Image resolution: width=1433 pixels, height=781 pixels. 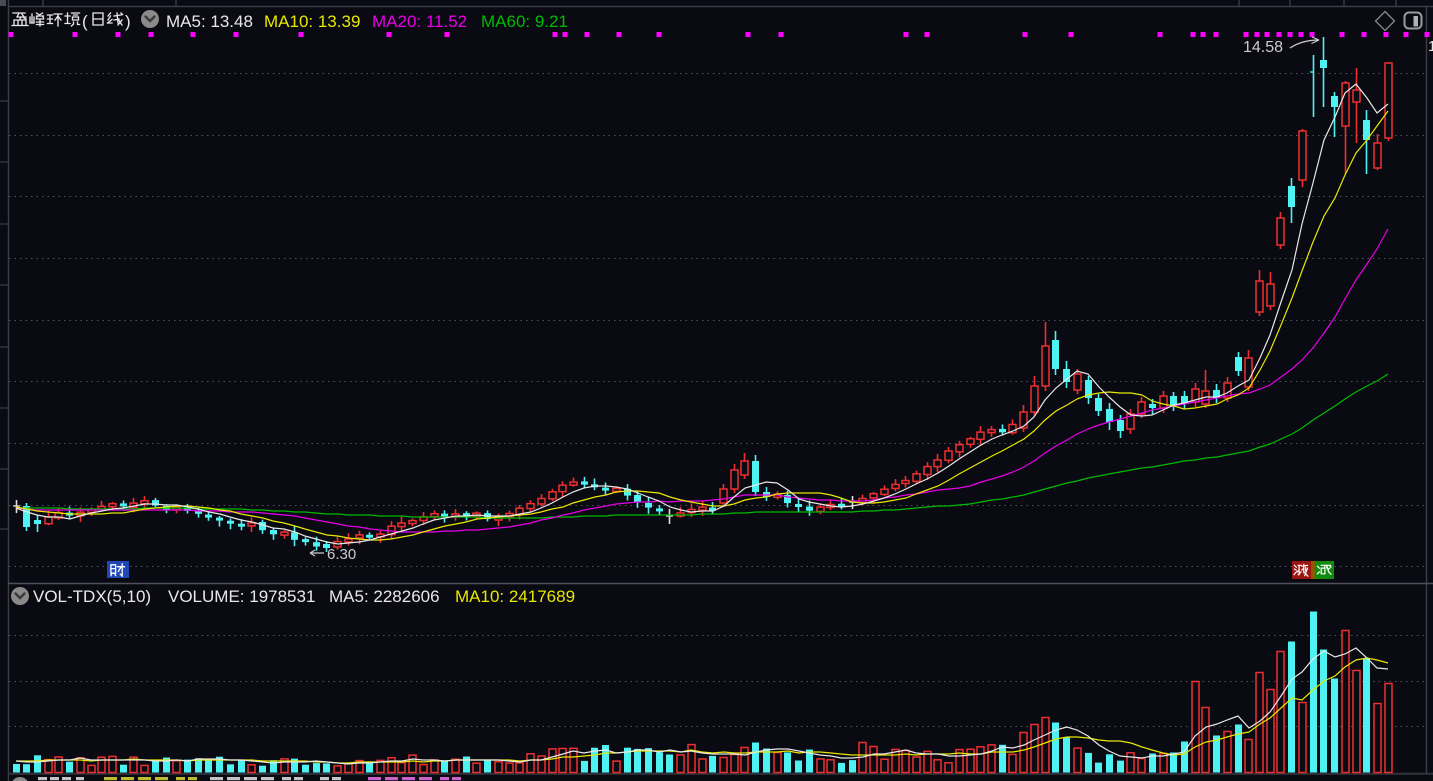 I want to click on svg-text: MA10: 2417689, so click(x=515, y=596).